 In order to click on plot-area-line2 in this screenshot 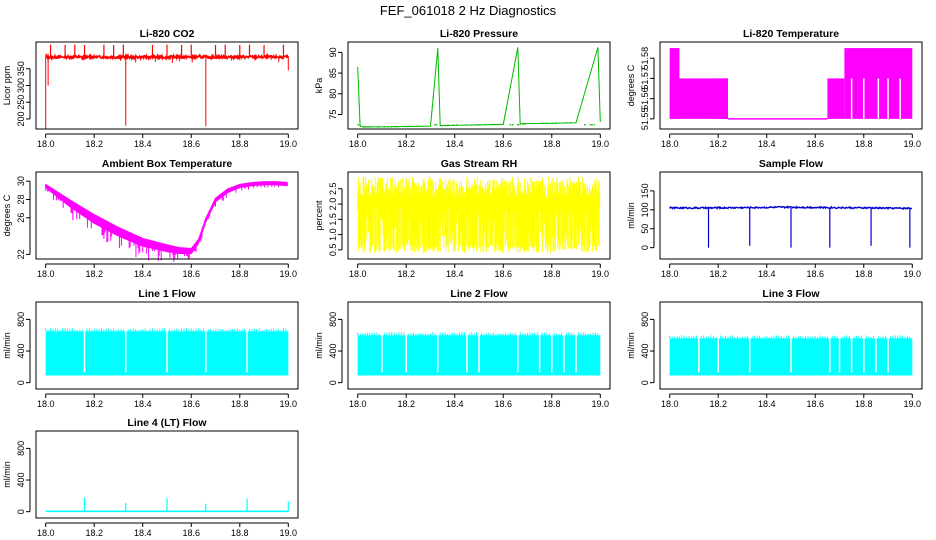, I will do `click(479, 354)`.